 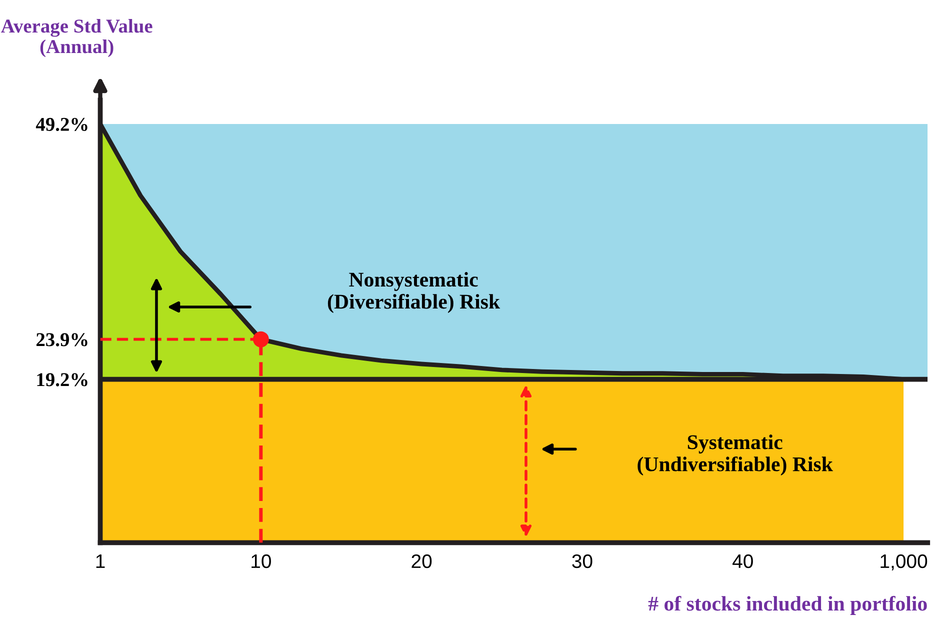 What do you see at coordinates (414, 292) in the screenshot?
I see `series-label: Nonsystematic (Diversifiable) Risk` at bounding box center [414, 292].